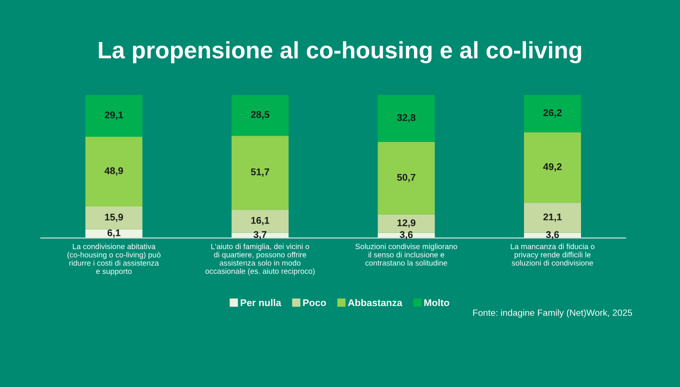 The height and width of the screenshot is (387, 680). I want to click on data-label: 26,2, so click(552, 113).